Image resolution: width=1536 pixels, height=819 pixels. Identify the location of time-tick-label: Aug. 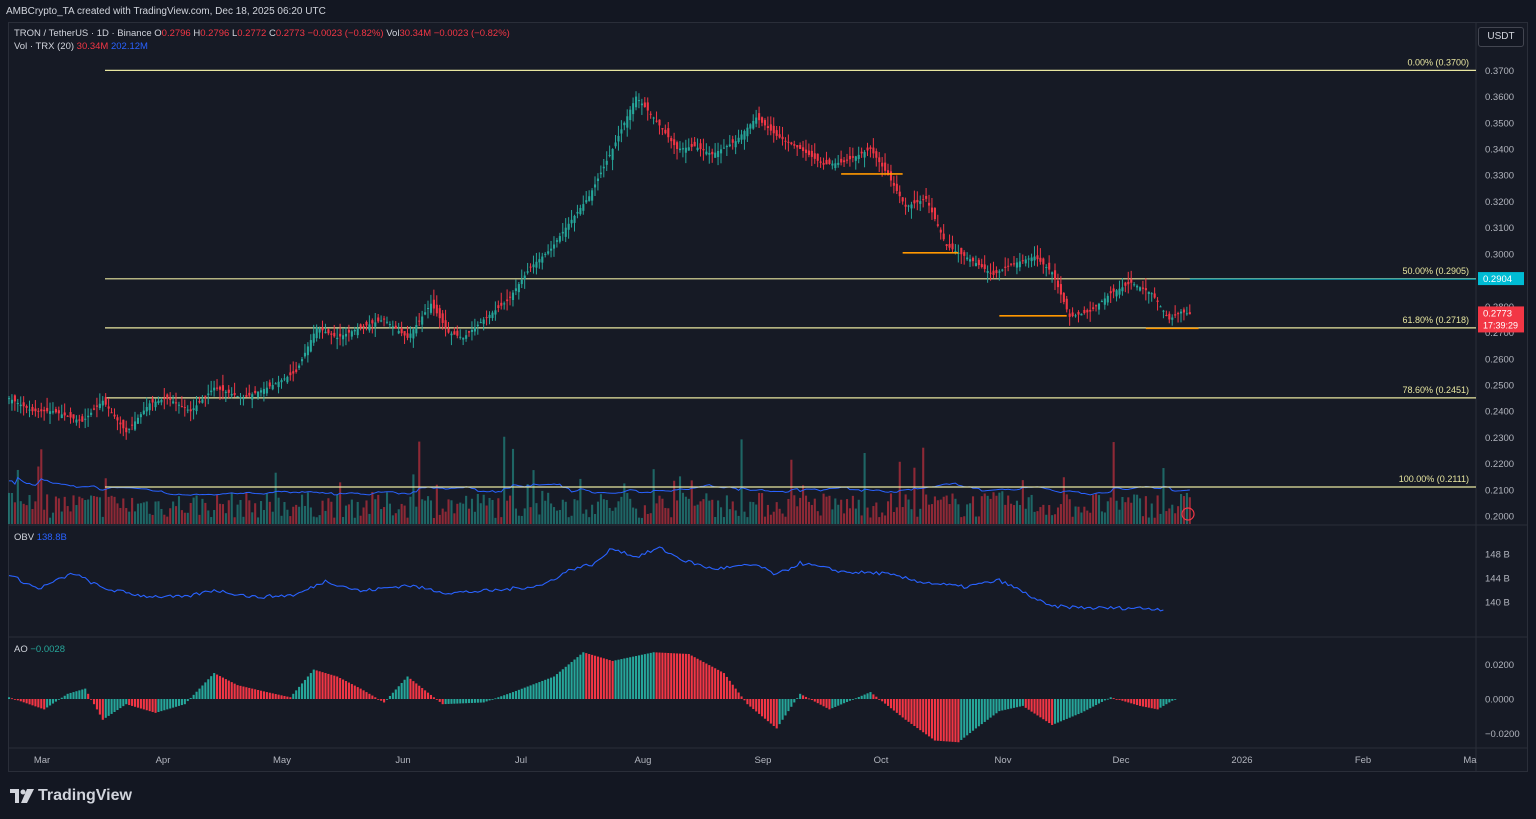
(643, 760).